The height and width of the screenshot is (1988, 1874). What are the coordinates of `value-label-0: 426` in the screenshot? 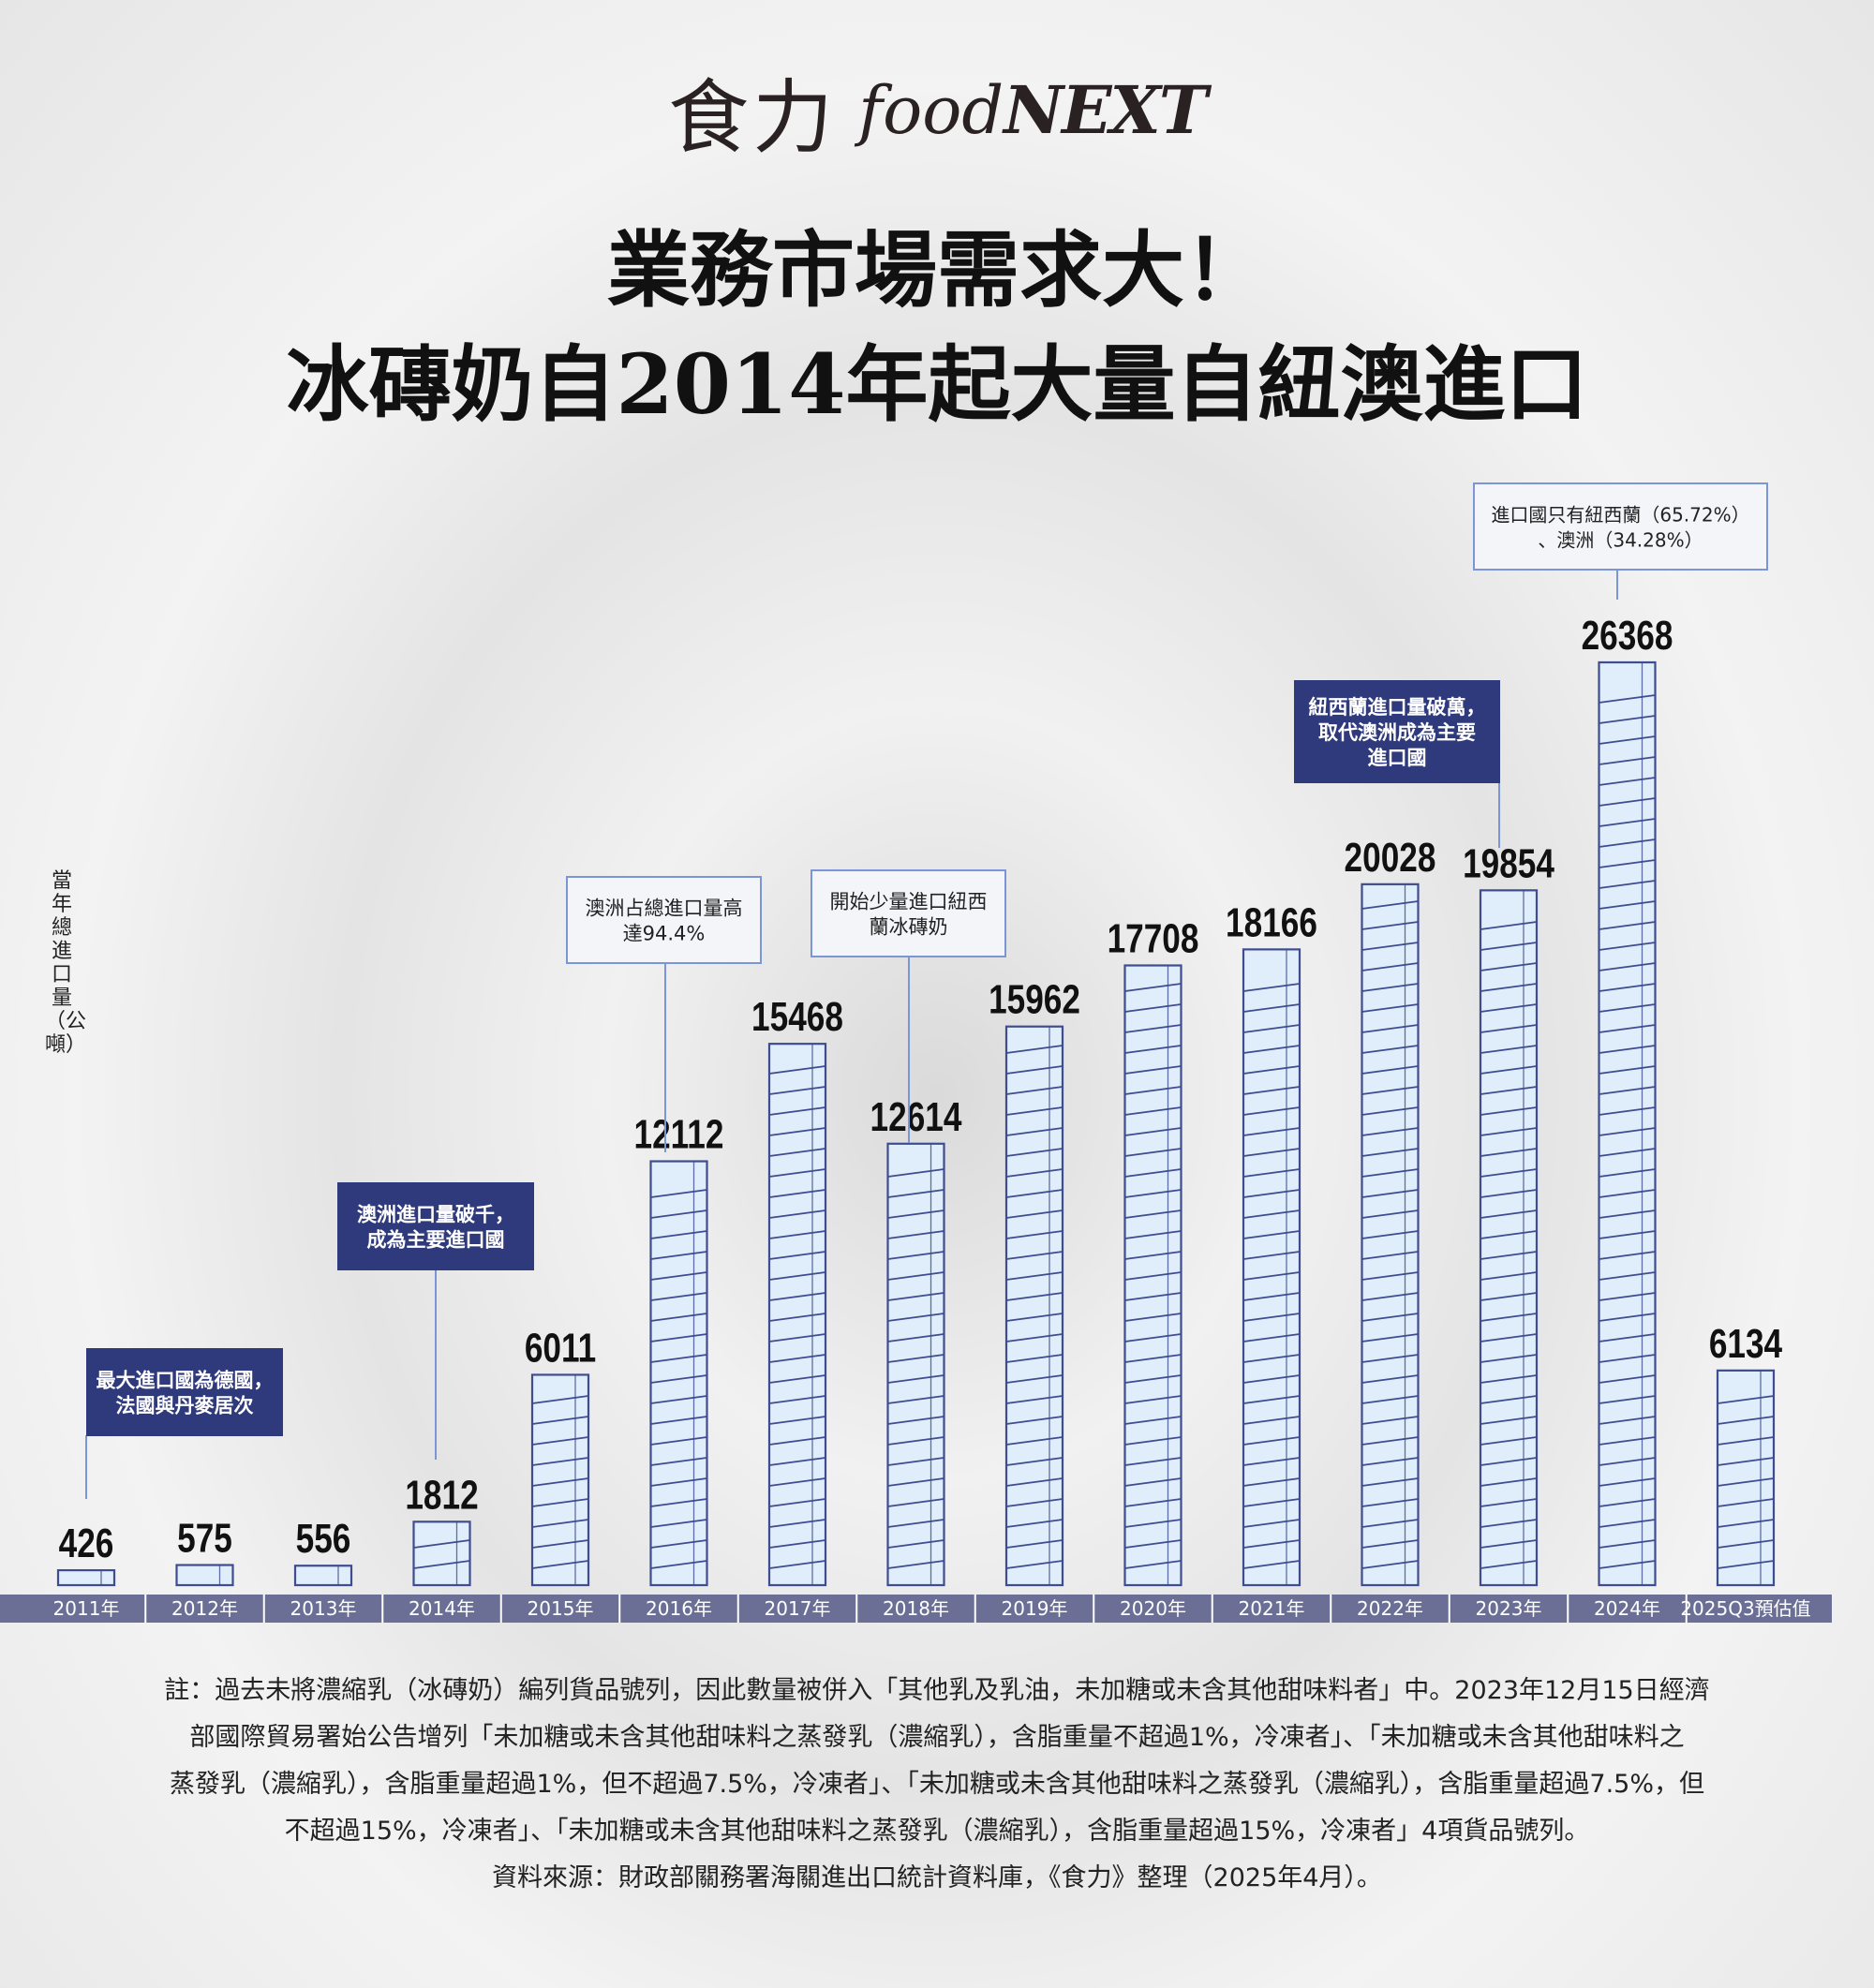 It's located at (86, 1543).